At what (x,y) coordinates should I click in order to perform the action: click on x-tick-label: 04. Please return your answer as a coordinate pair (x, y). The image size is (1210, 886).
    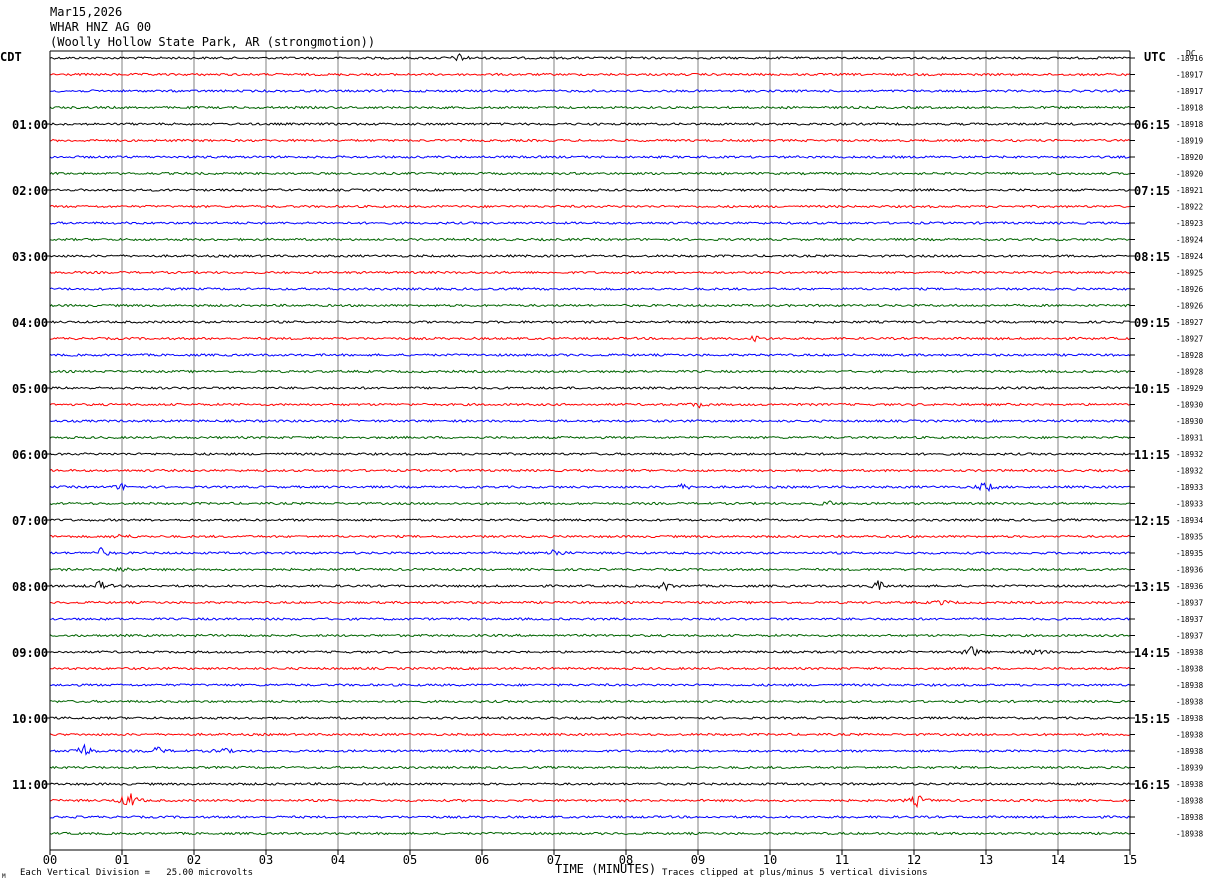
    Looking at the image, I should click on (338, 860).